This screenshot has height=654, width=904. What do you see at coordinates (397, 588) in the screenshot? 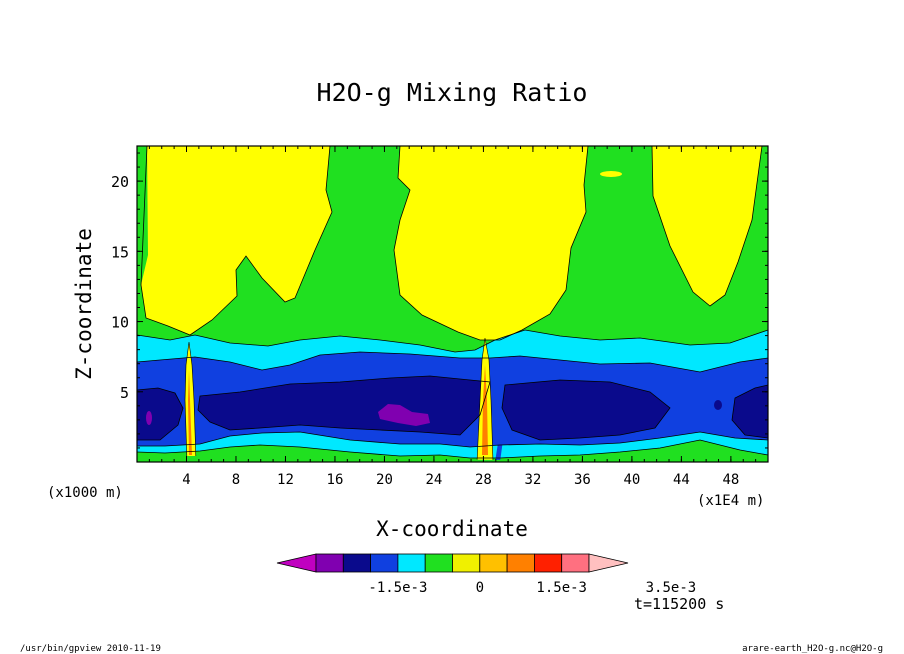
I see `colorbar-tick-label: -1.5e-3` at bounding box center [397, 588].